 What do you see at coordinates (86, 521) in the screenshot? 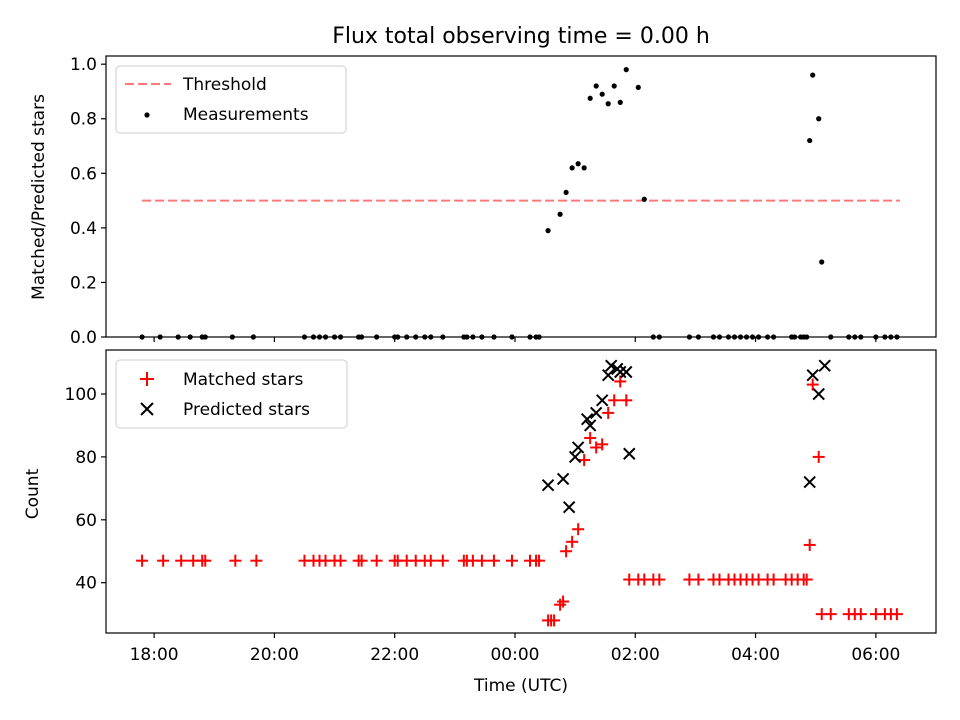
I see `bottom-y-tick-label: 60` at bounding box center [86, 521].